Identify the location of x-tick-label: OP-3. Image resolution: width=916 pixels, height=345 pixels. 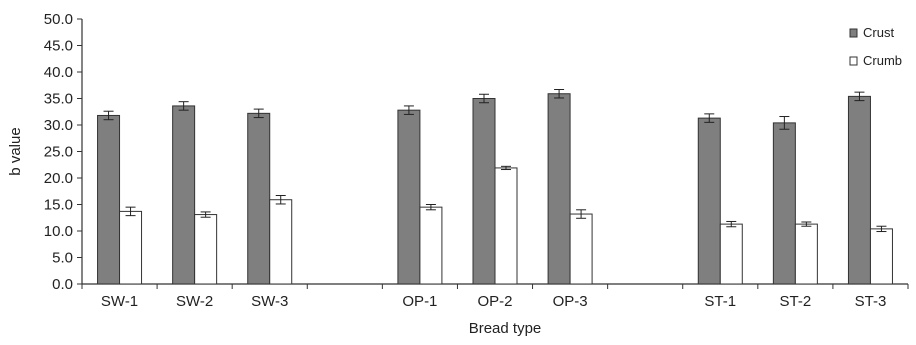
(570, 301).